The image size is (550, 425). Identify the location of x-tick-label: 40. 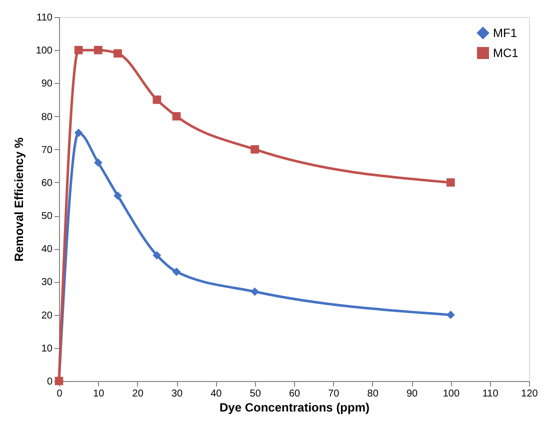
(216, 394).